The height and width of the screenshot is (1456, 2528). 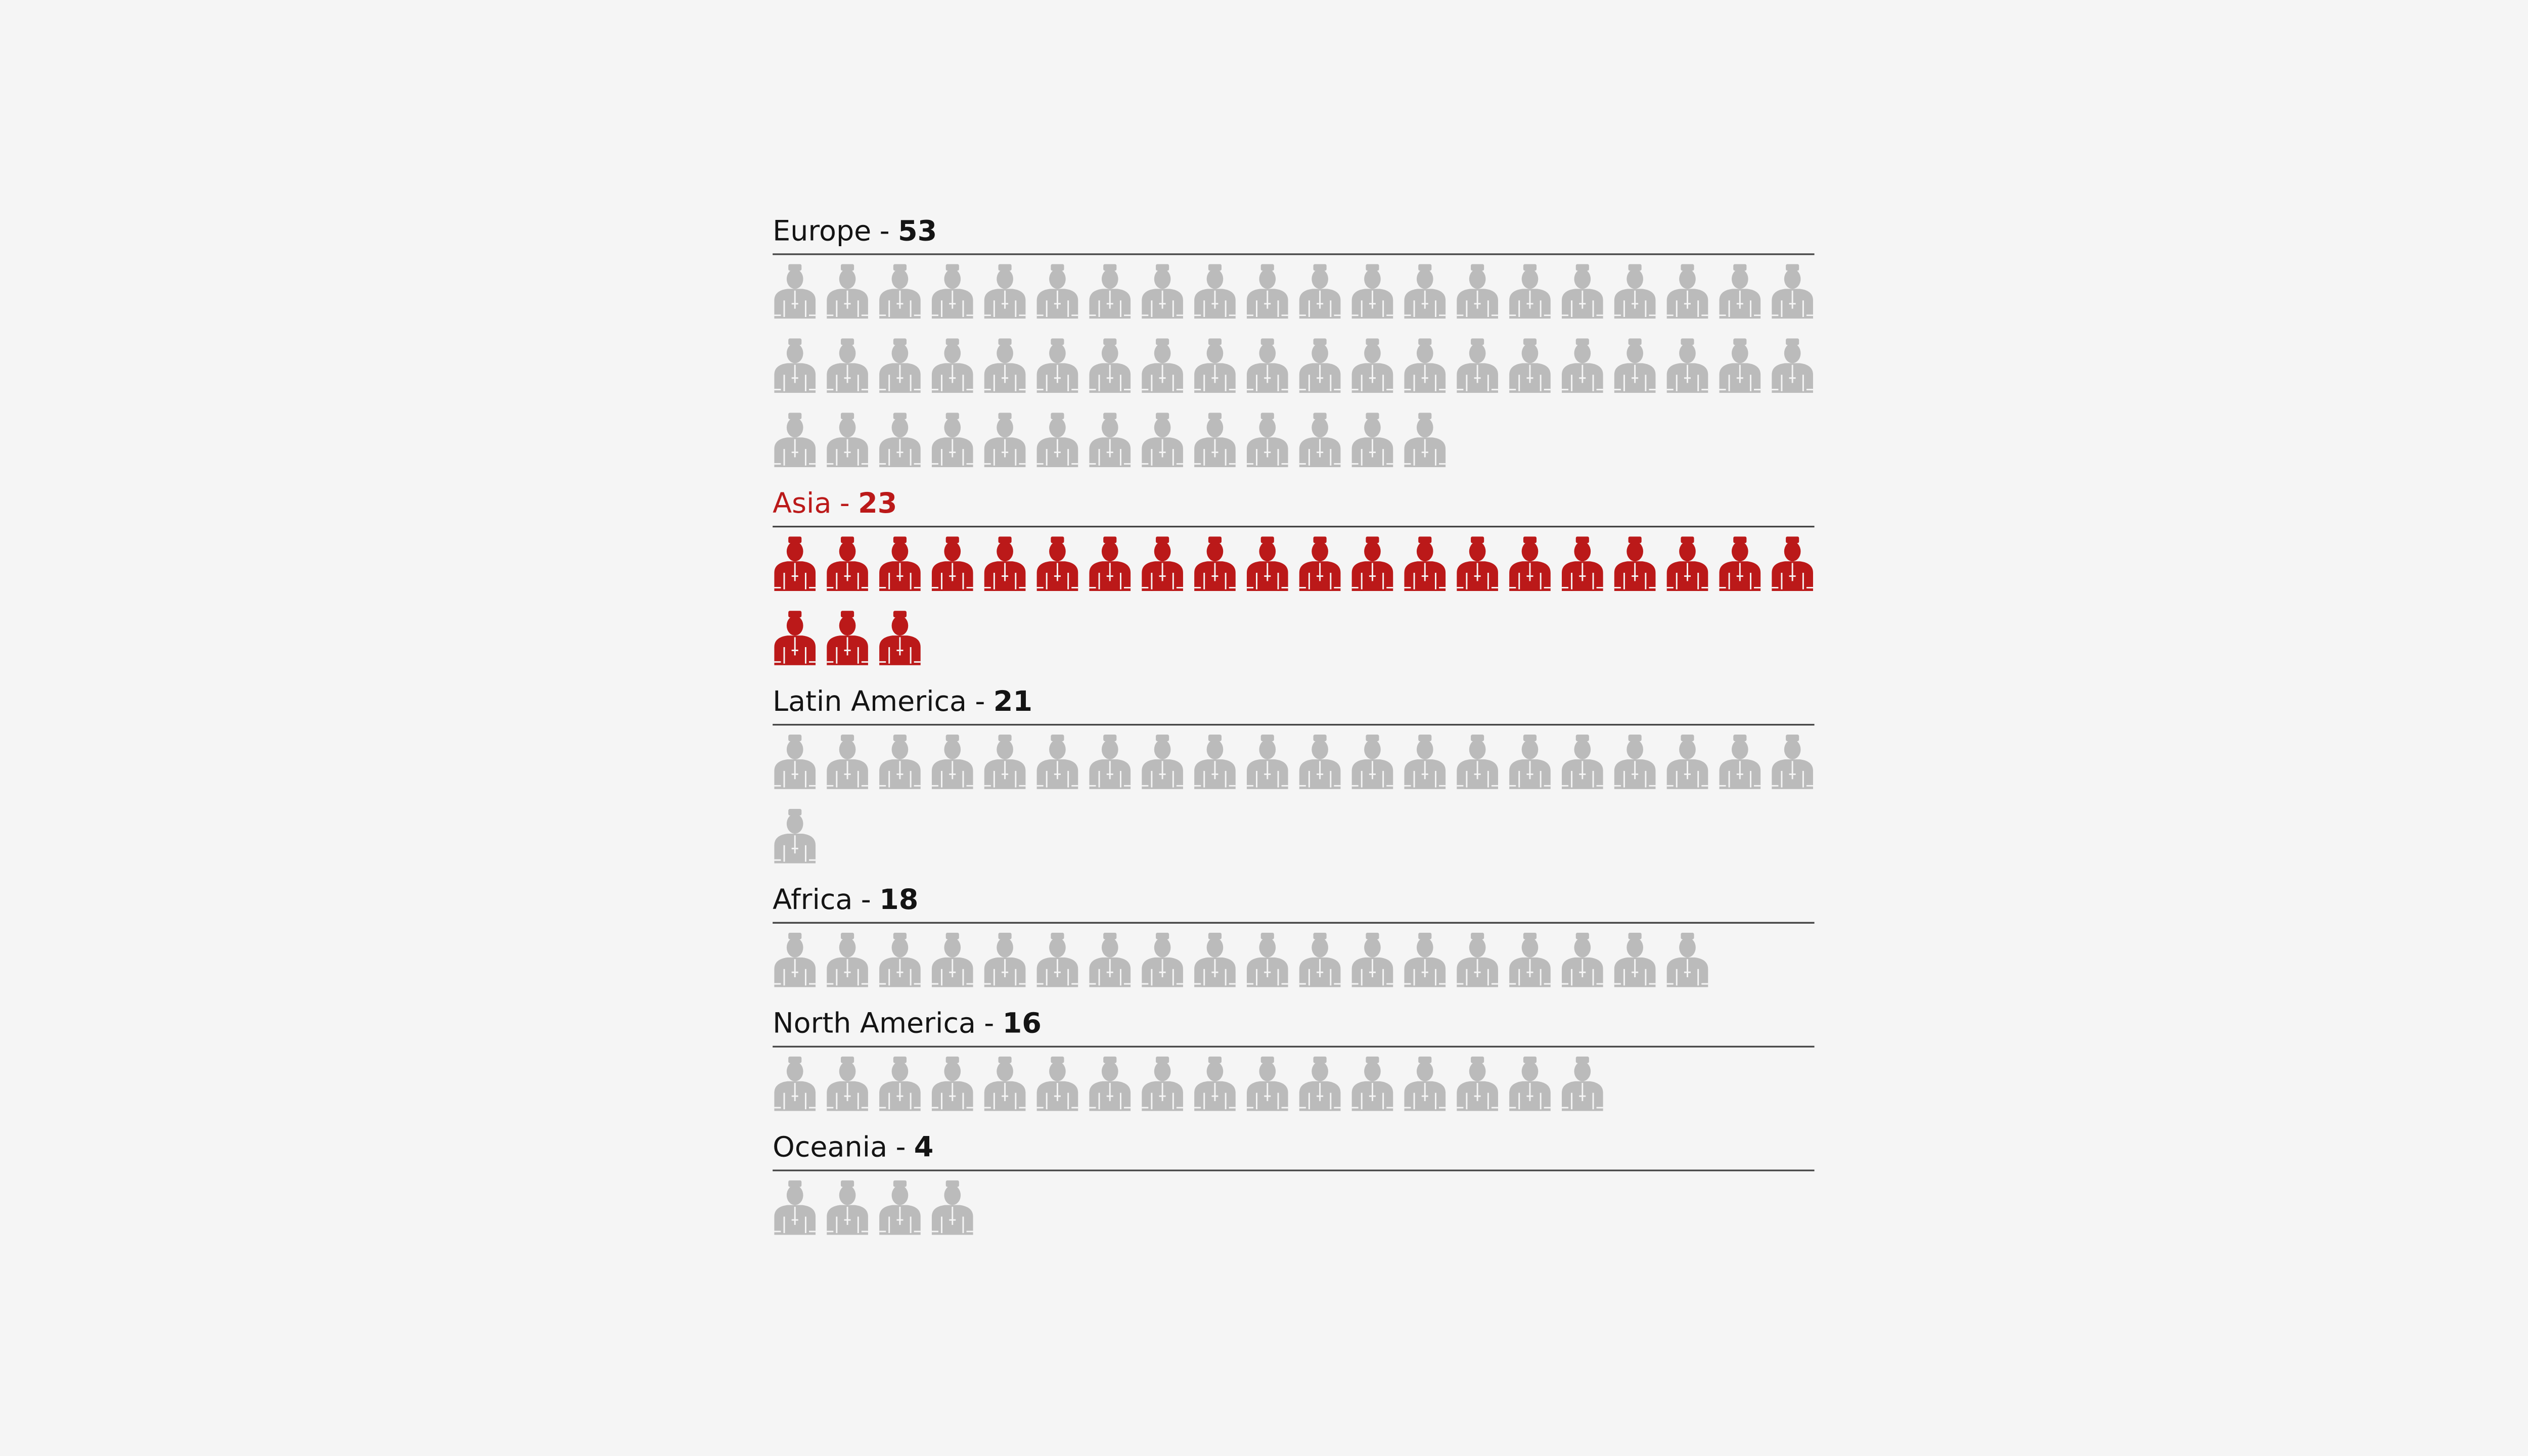 I want to click on region-label: Europe -53, so click(x=855, y=231).